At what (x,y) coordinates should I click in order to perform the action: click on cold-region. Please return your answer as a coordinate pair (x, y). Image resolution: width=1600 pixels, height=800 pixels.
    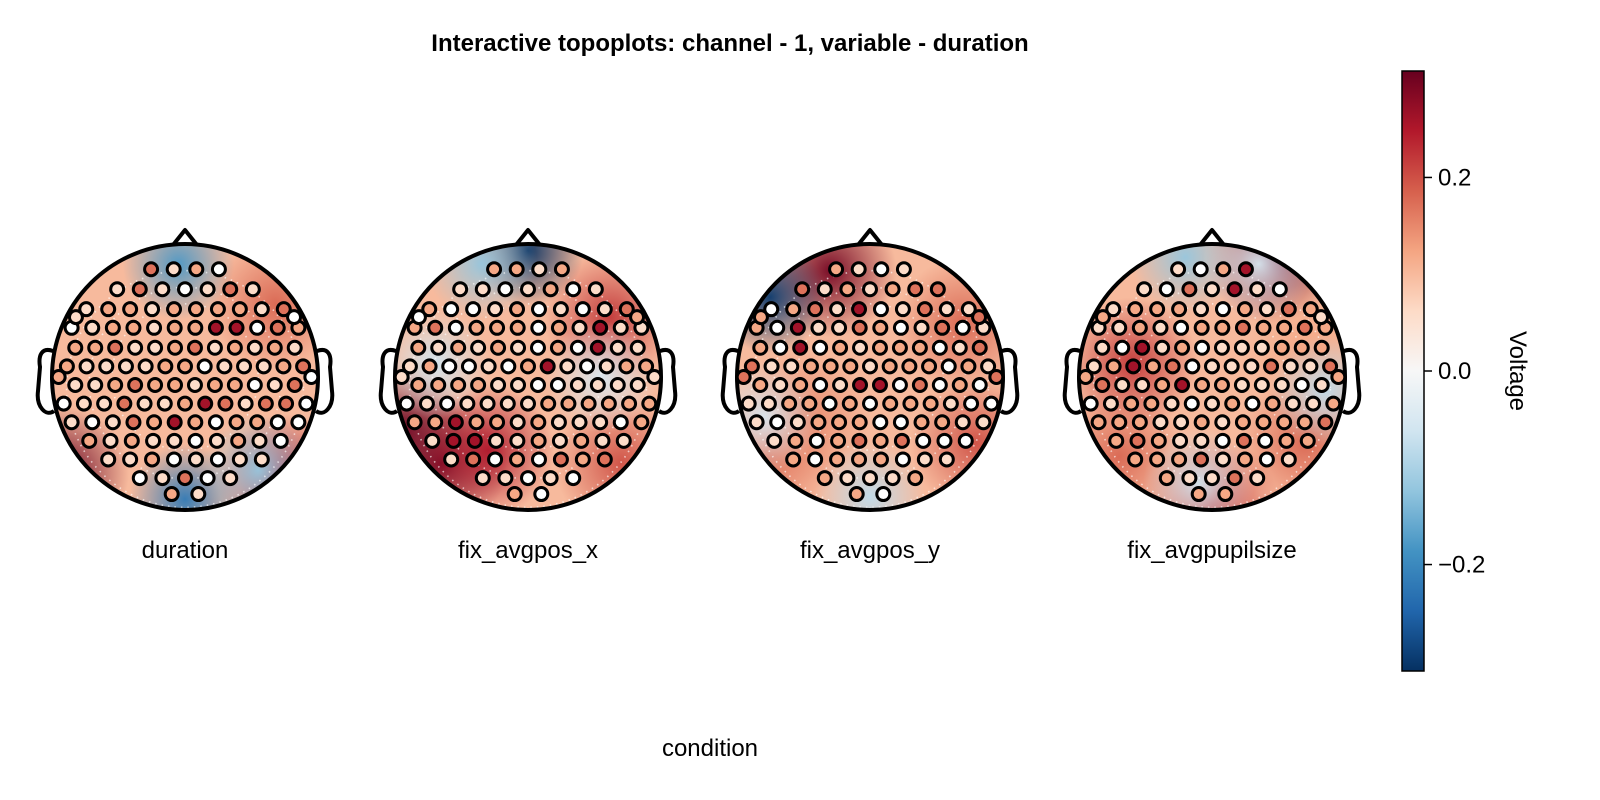
    Looking at the image, I should click on (870, 475).